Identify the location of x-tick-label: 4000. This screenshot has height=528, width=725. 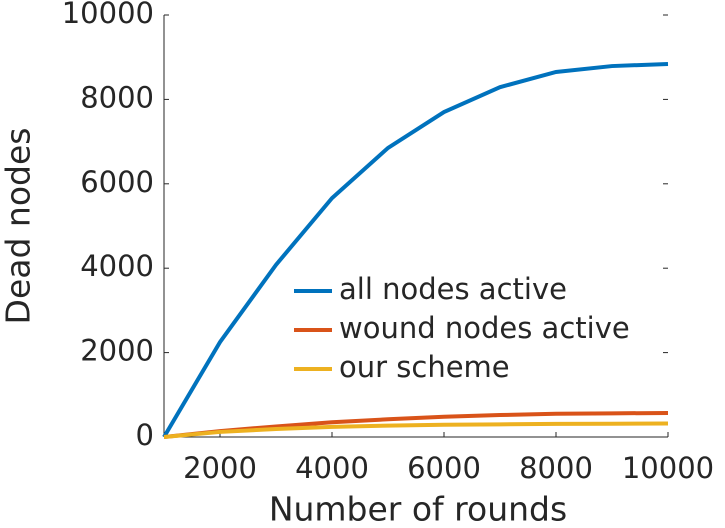
(332, 468).